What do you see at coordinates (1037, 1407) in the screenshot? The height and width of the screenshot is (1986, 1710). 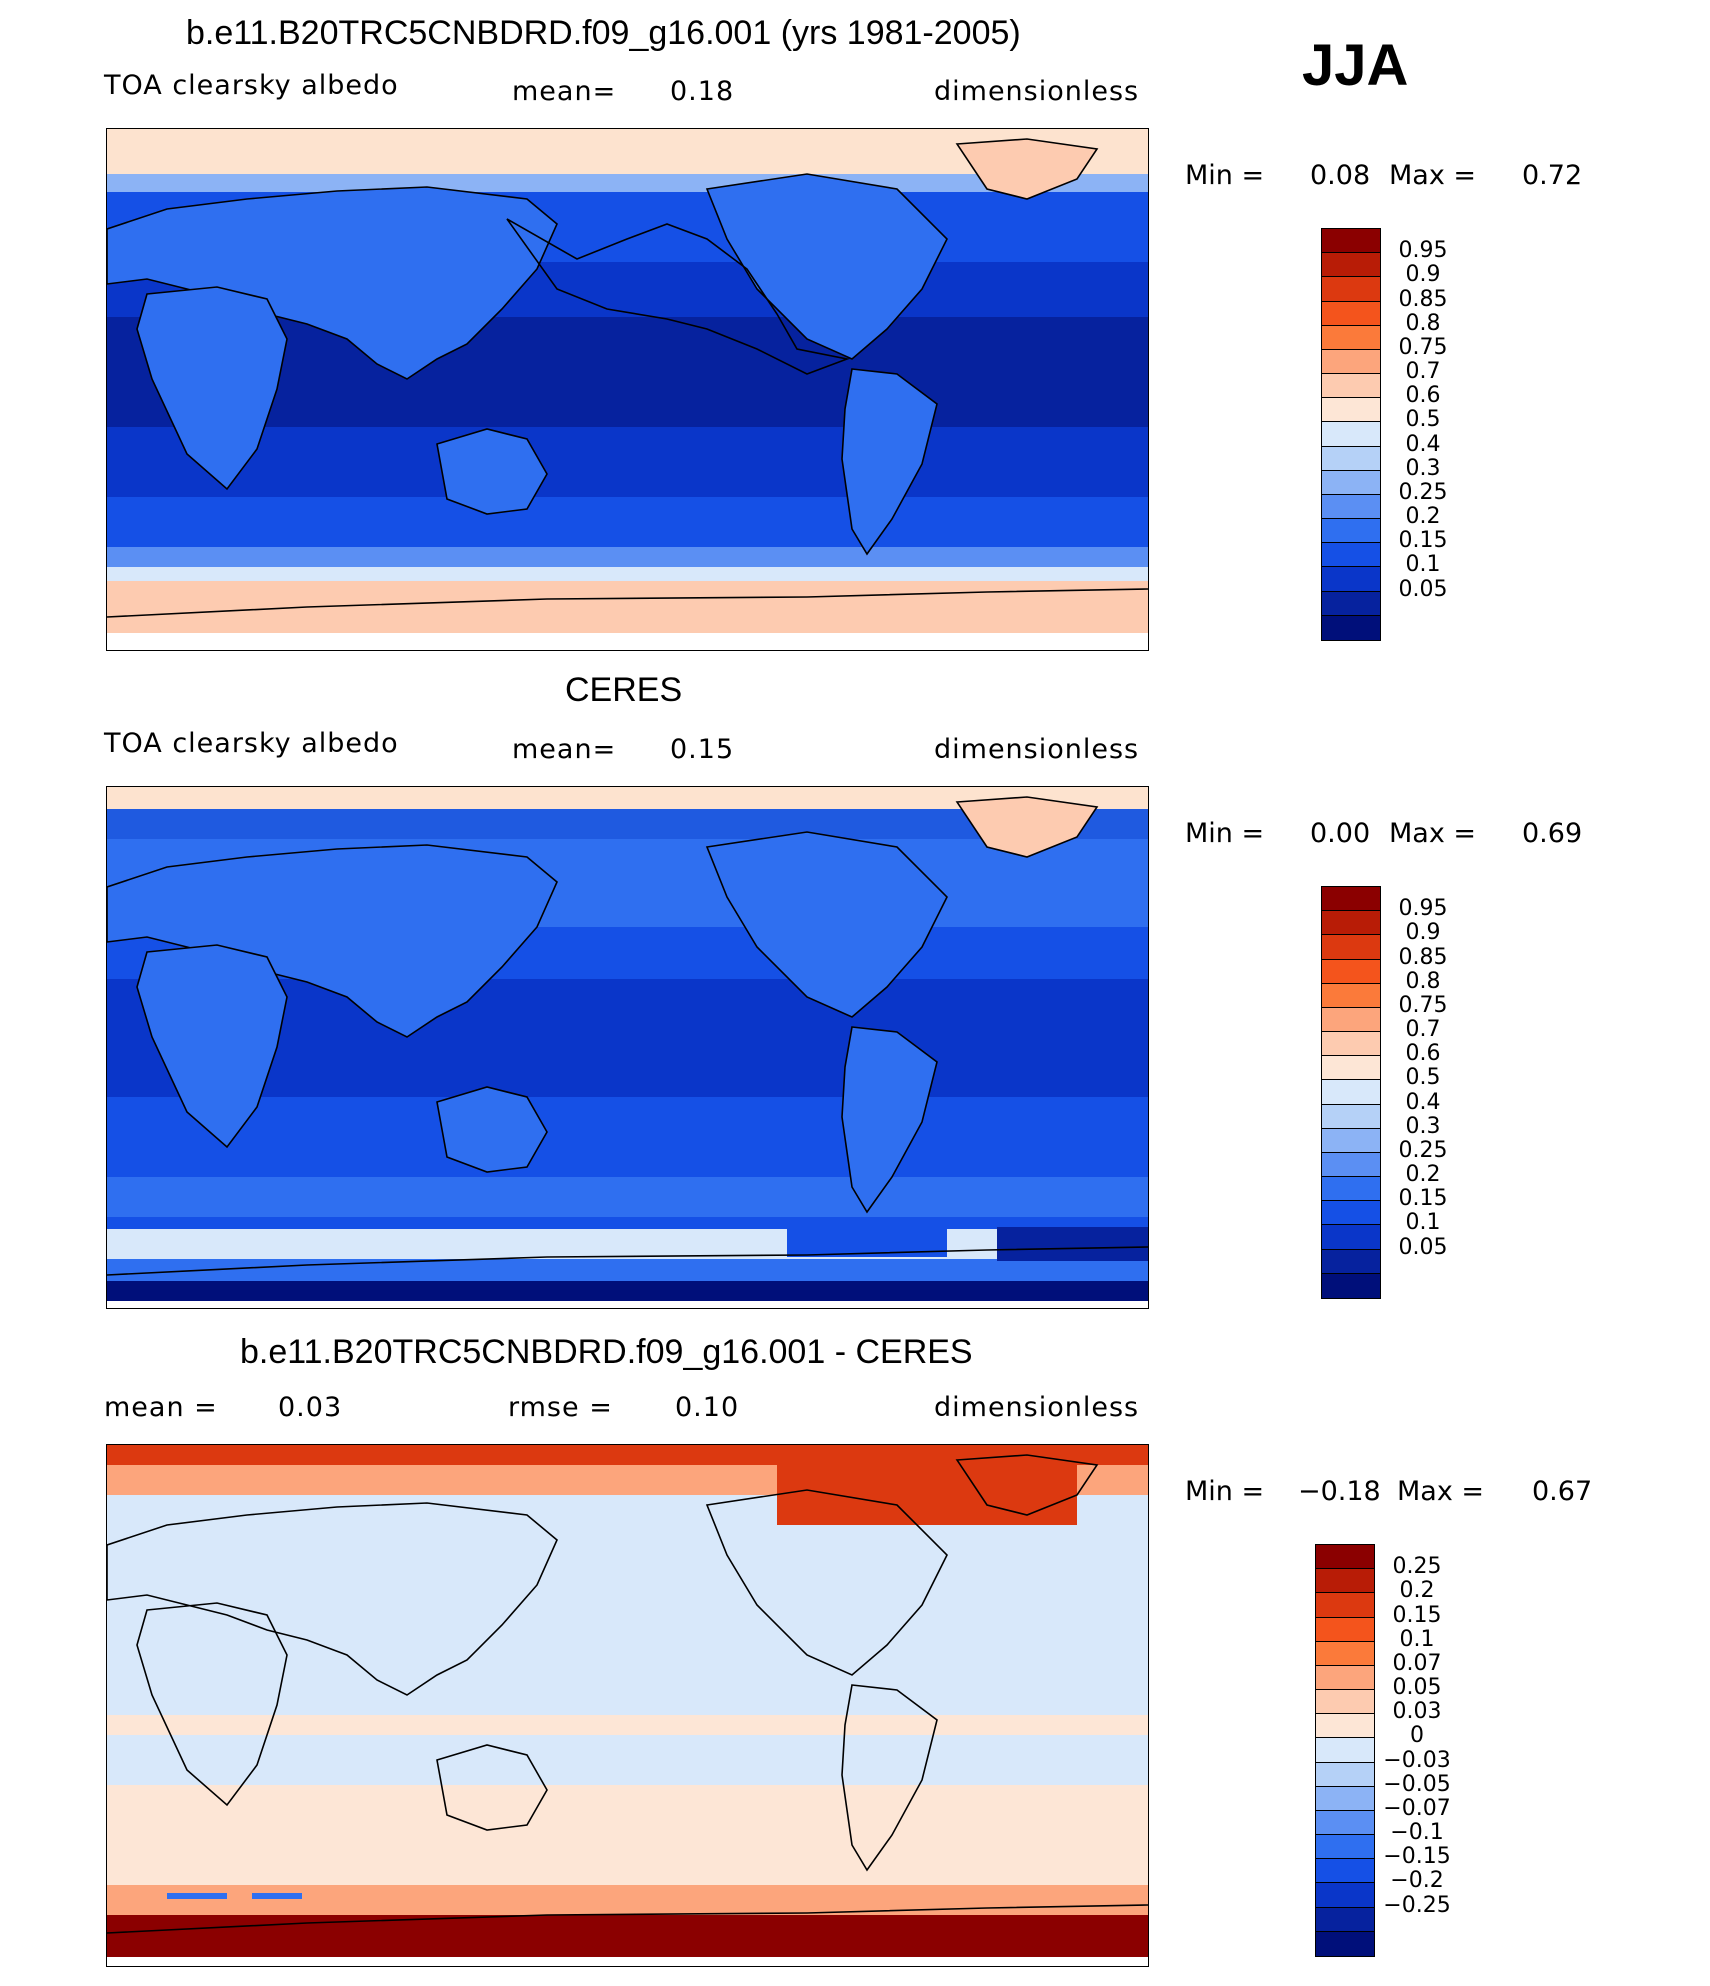 I see `panel-3-units: dimensionless` at bounding box center [1037, 1407].